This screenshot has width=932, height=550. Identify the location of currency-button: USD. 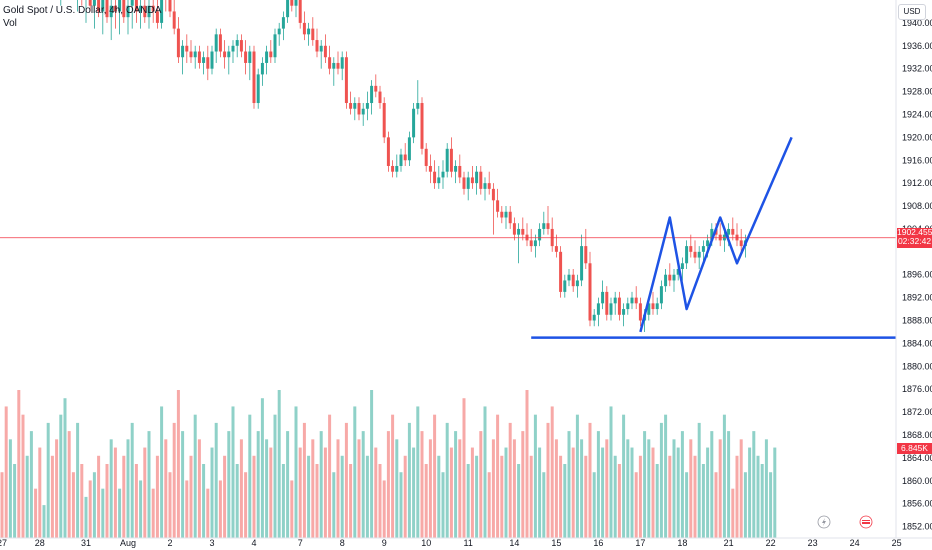
(912, 12).